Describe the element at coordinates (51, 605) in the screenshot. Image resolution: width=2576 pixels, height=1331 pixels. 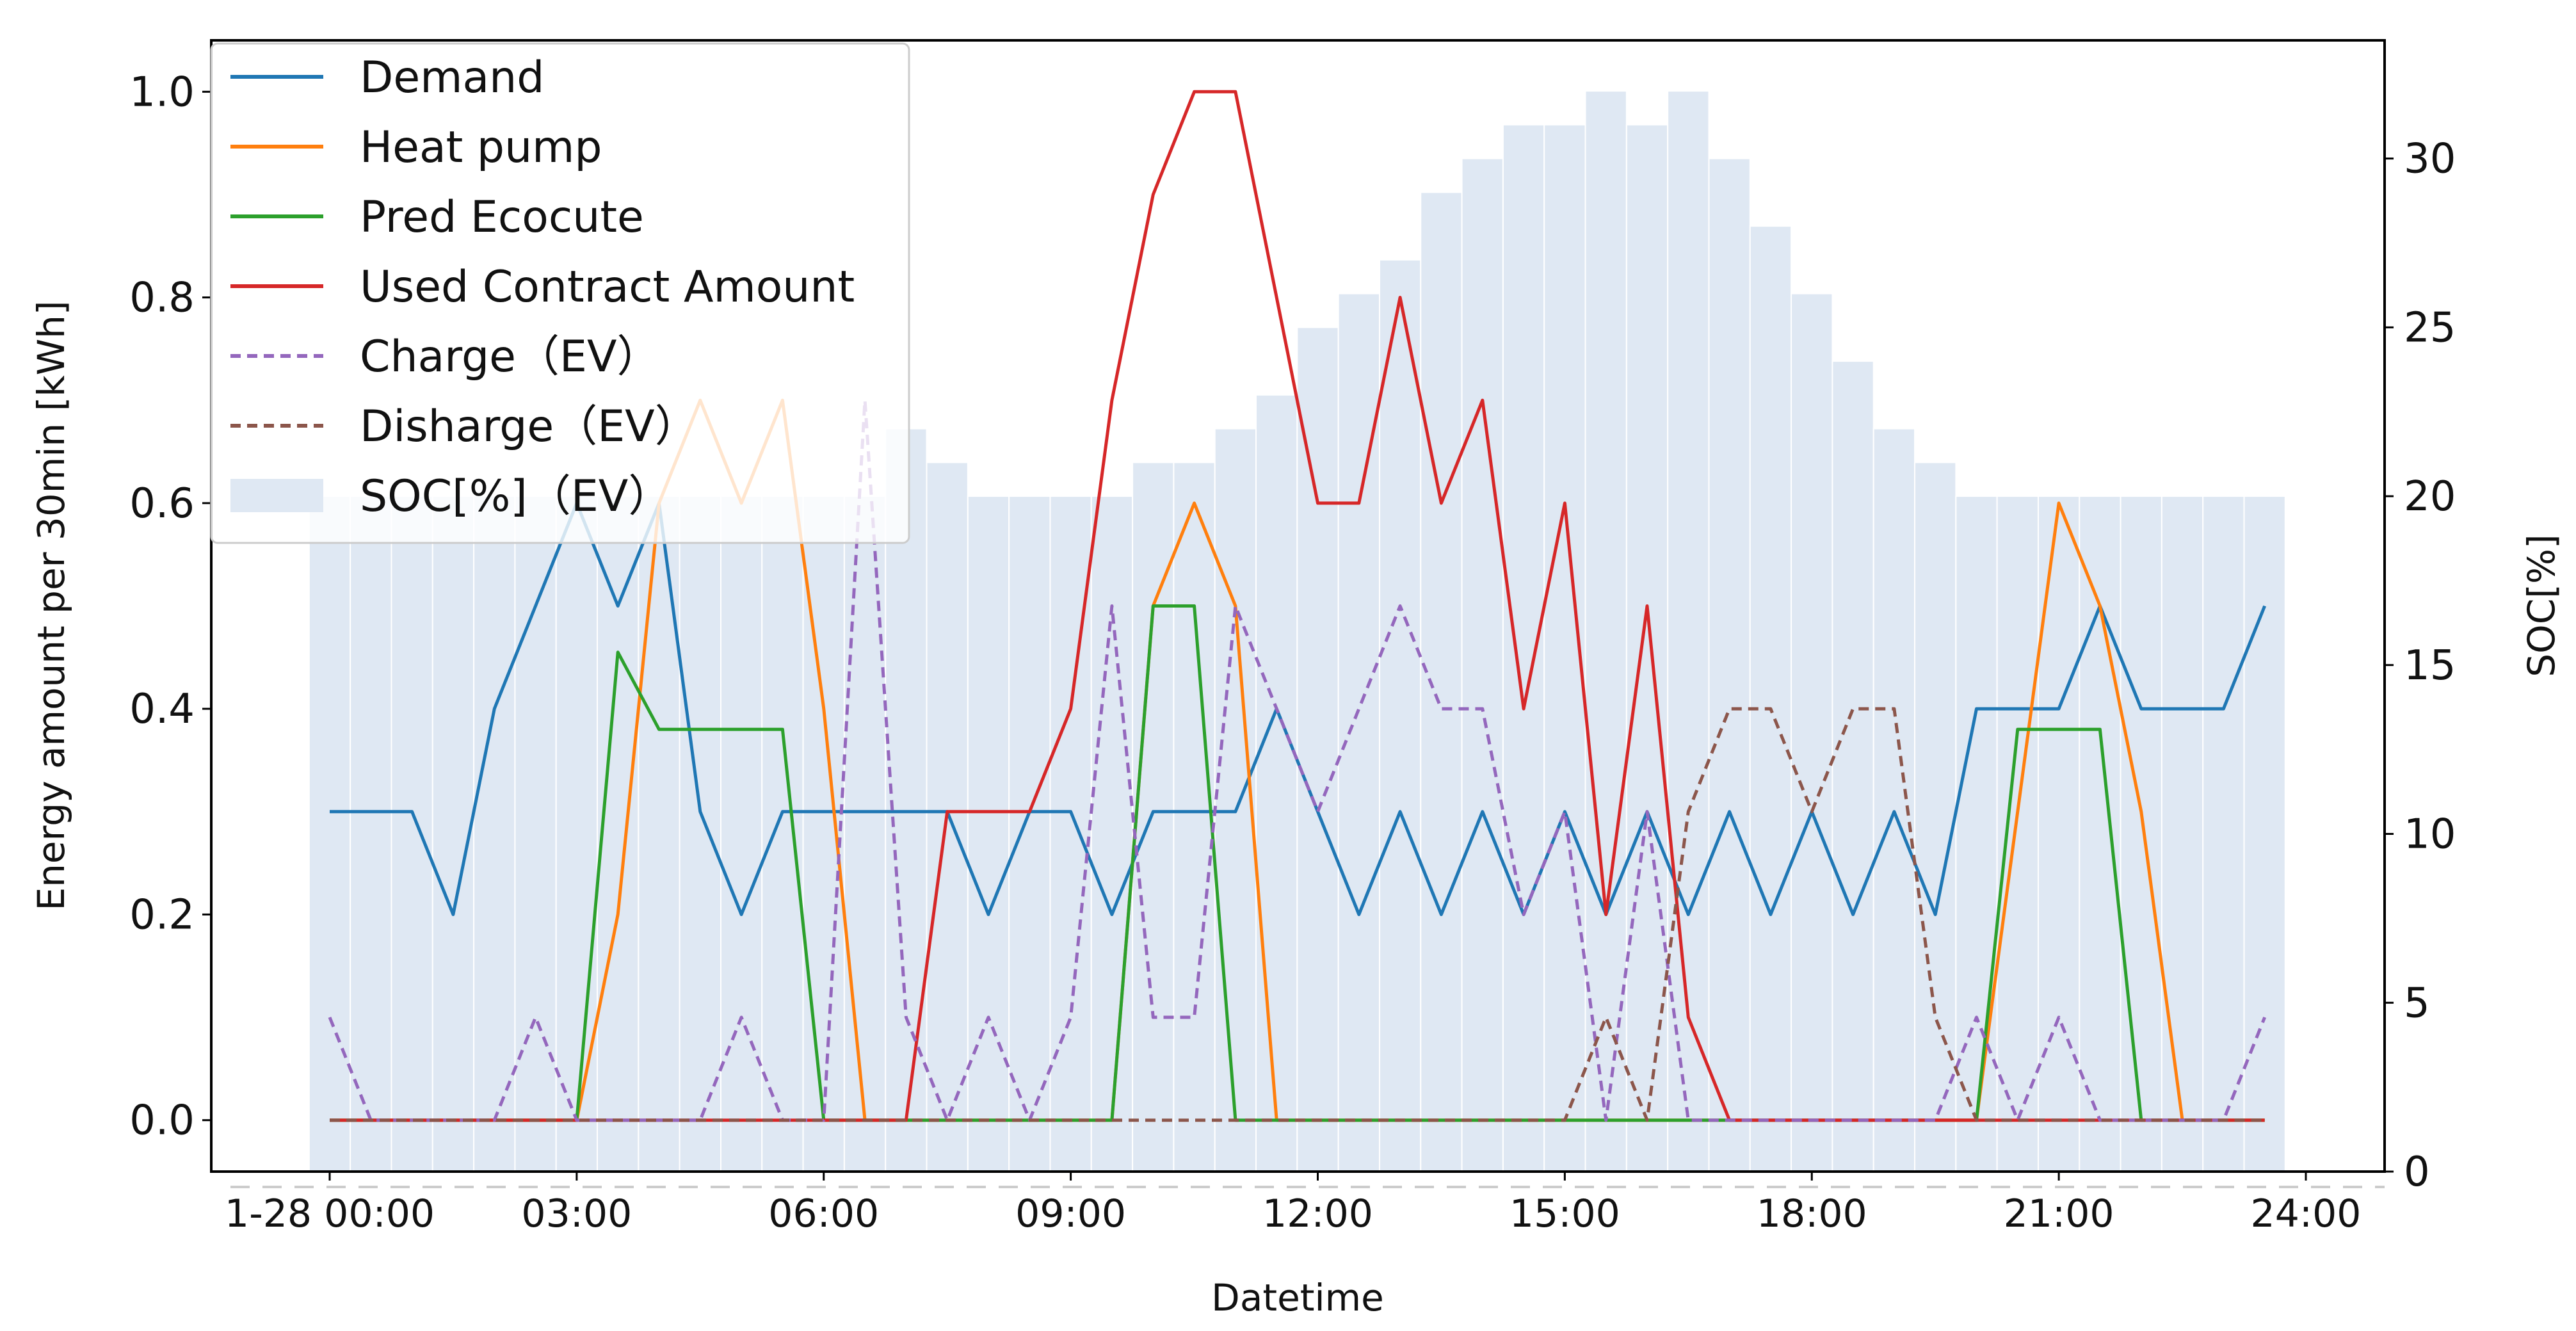
I see `y-axis-label: Energy amount per 30min [kWh]` at that location.